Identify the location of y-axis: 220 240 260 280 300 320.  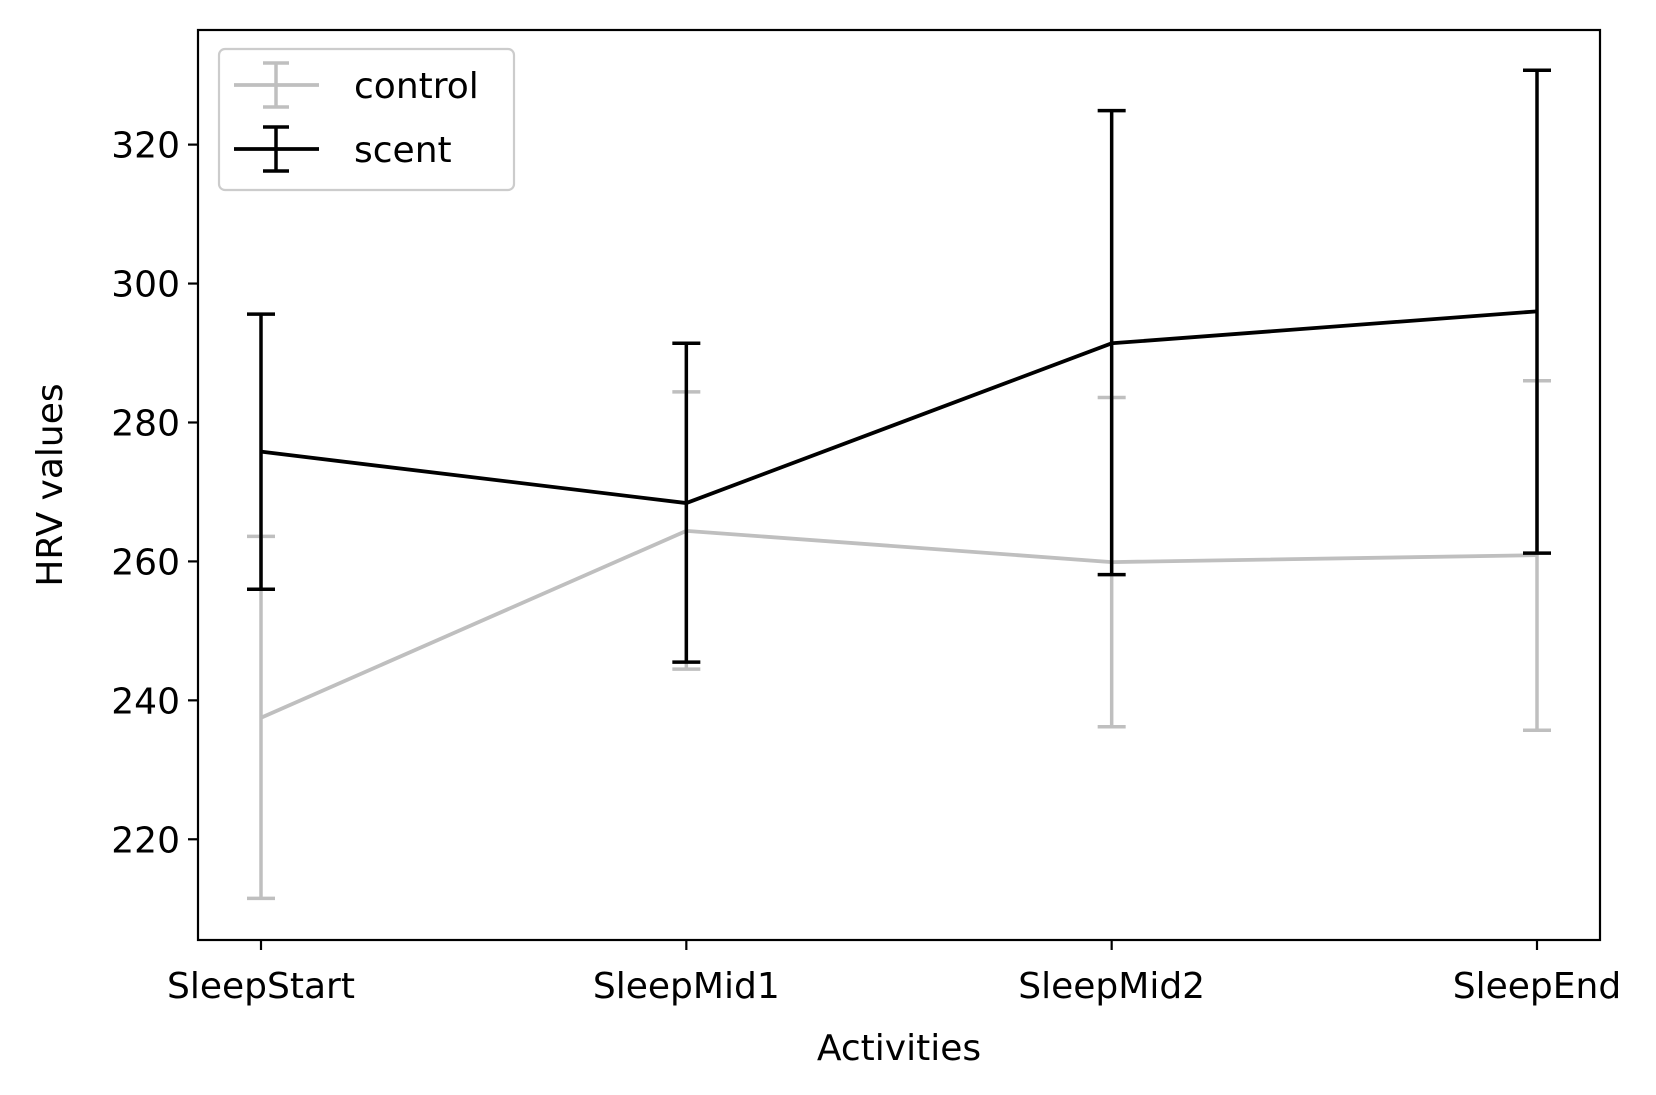
(154, 493).